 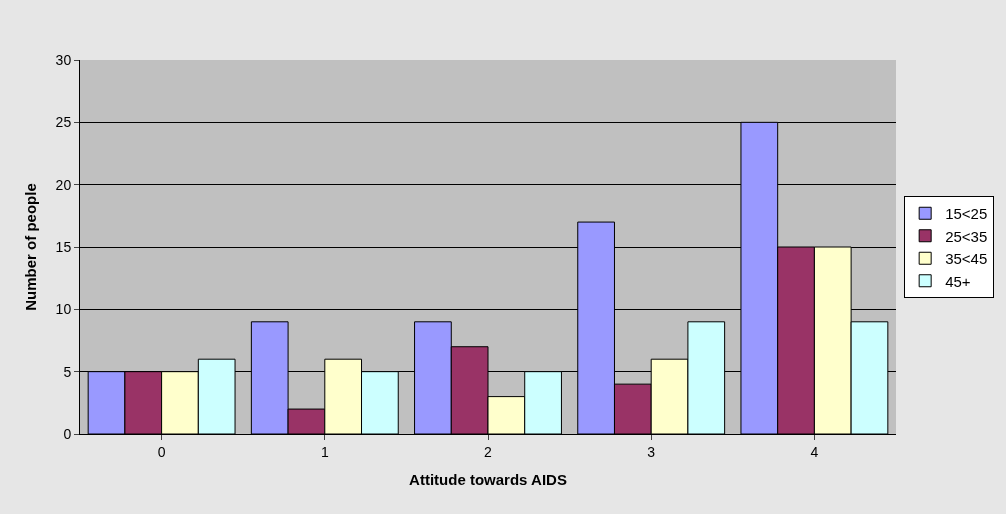 What do you see at coordinates (488, 451) in the screenshot?
I see `x-tick-label: 2` at bounding box center [488, 451].